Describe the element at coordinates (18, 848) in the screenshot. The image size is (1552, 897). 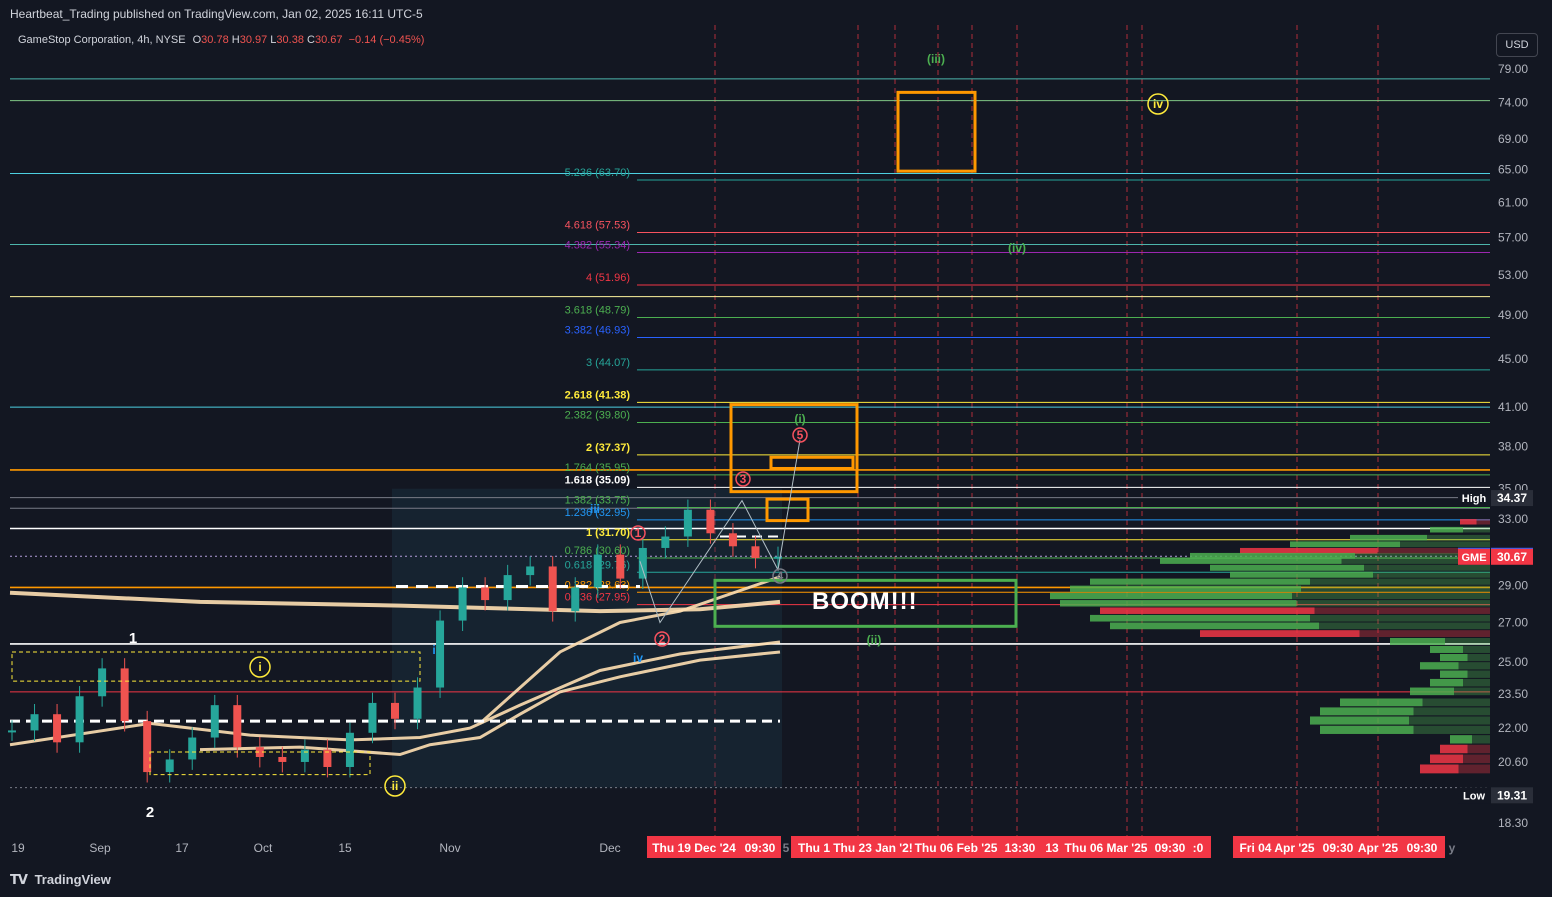
I see `x-tick-0: 19` at that location.